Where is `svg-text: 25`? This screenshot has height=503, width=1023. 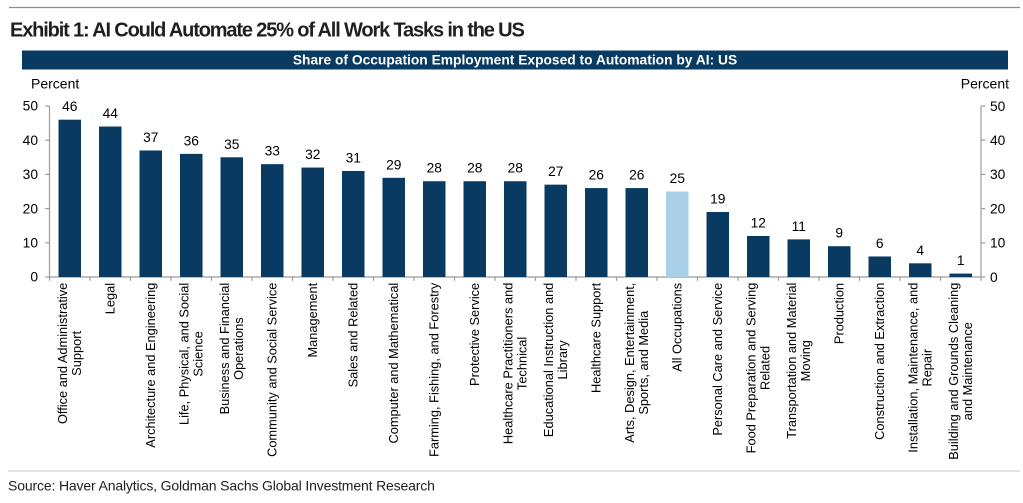 svg-text: 25 is located at coordinates (678, 178).